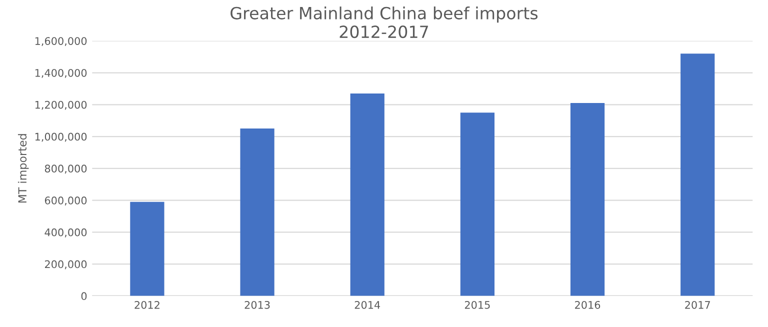 The image size is (768, 327). Describe the element at coordinates (477, 304) in the screenshot. I see `x-tick-label: 2015` at that location.